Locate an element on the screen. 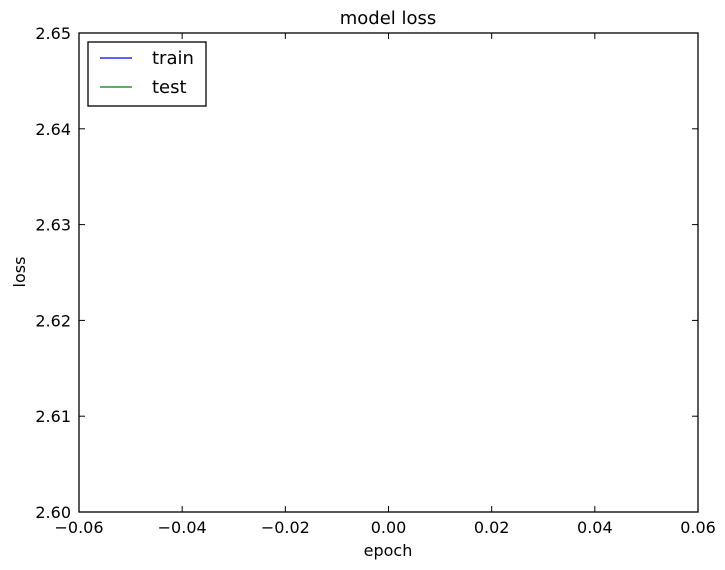  y-tick-label: 2.65 is located at coordinates (53, 33).